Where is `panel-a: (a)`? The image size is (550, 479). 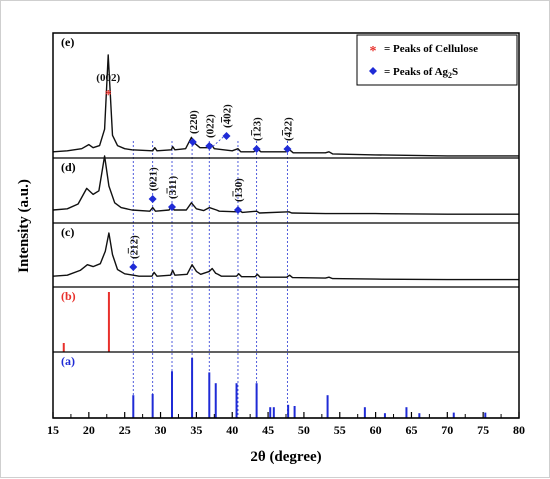
panel-a: (a) is located at coordinates (286, 386).